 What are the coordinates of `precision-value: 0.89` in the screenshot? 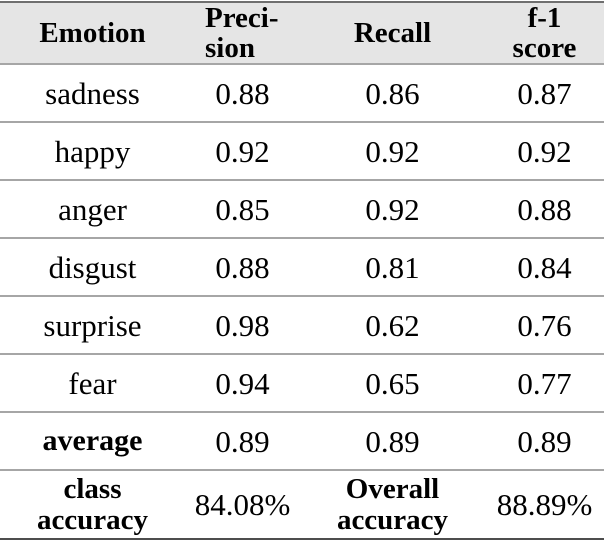 It's located at (242, 441).